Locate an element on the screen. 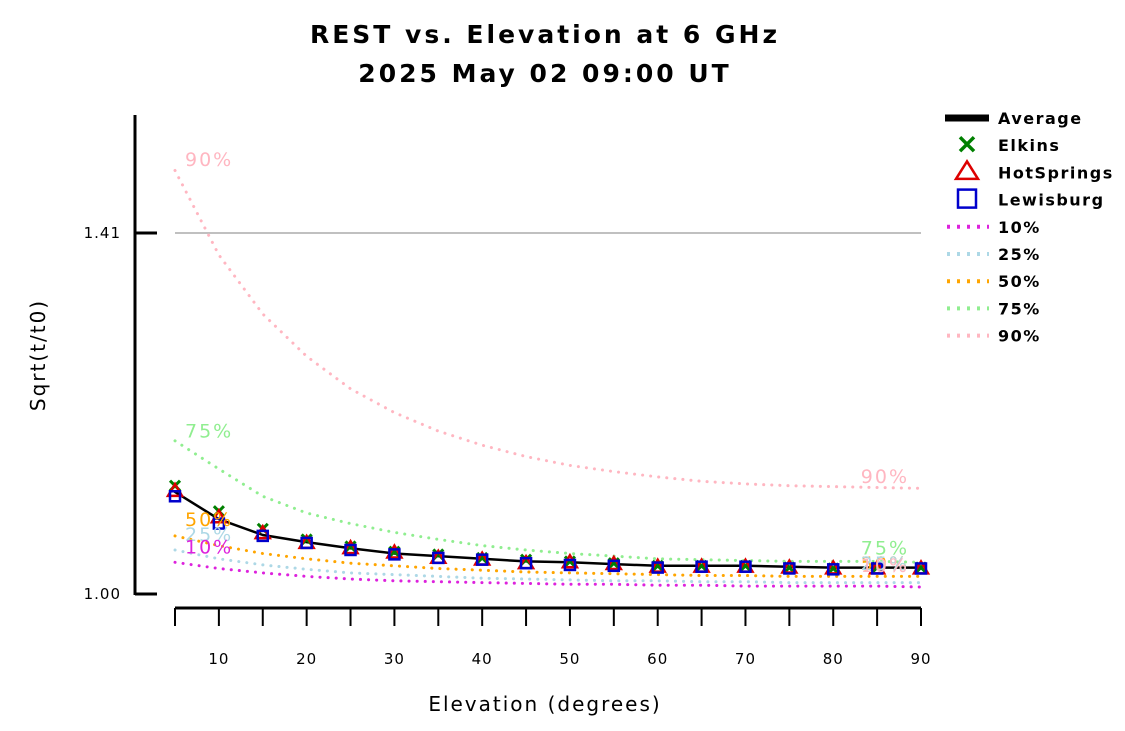 The width and height of the screenshot is (1125, 731). series-25pct is located at coordinates (548, 566).